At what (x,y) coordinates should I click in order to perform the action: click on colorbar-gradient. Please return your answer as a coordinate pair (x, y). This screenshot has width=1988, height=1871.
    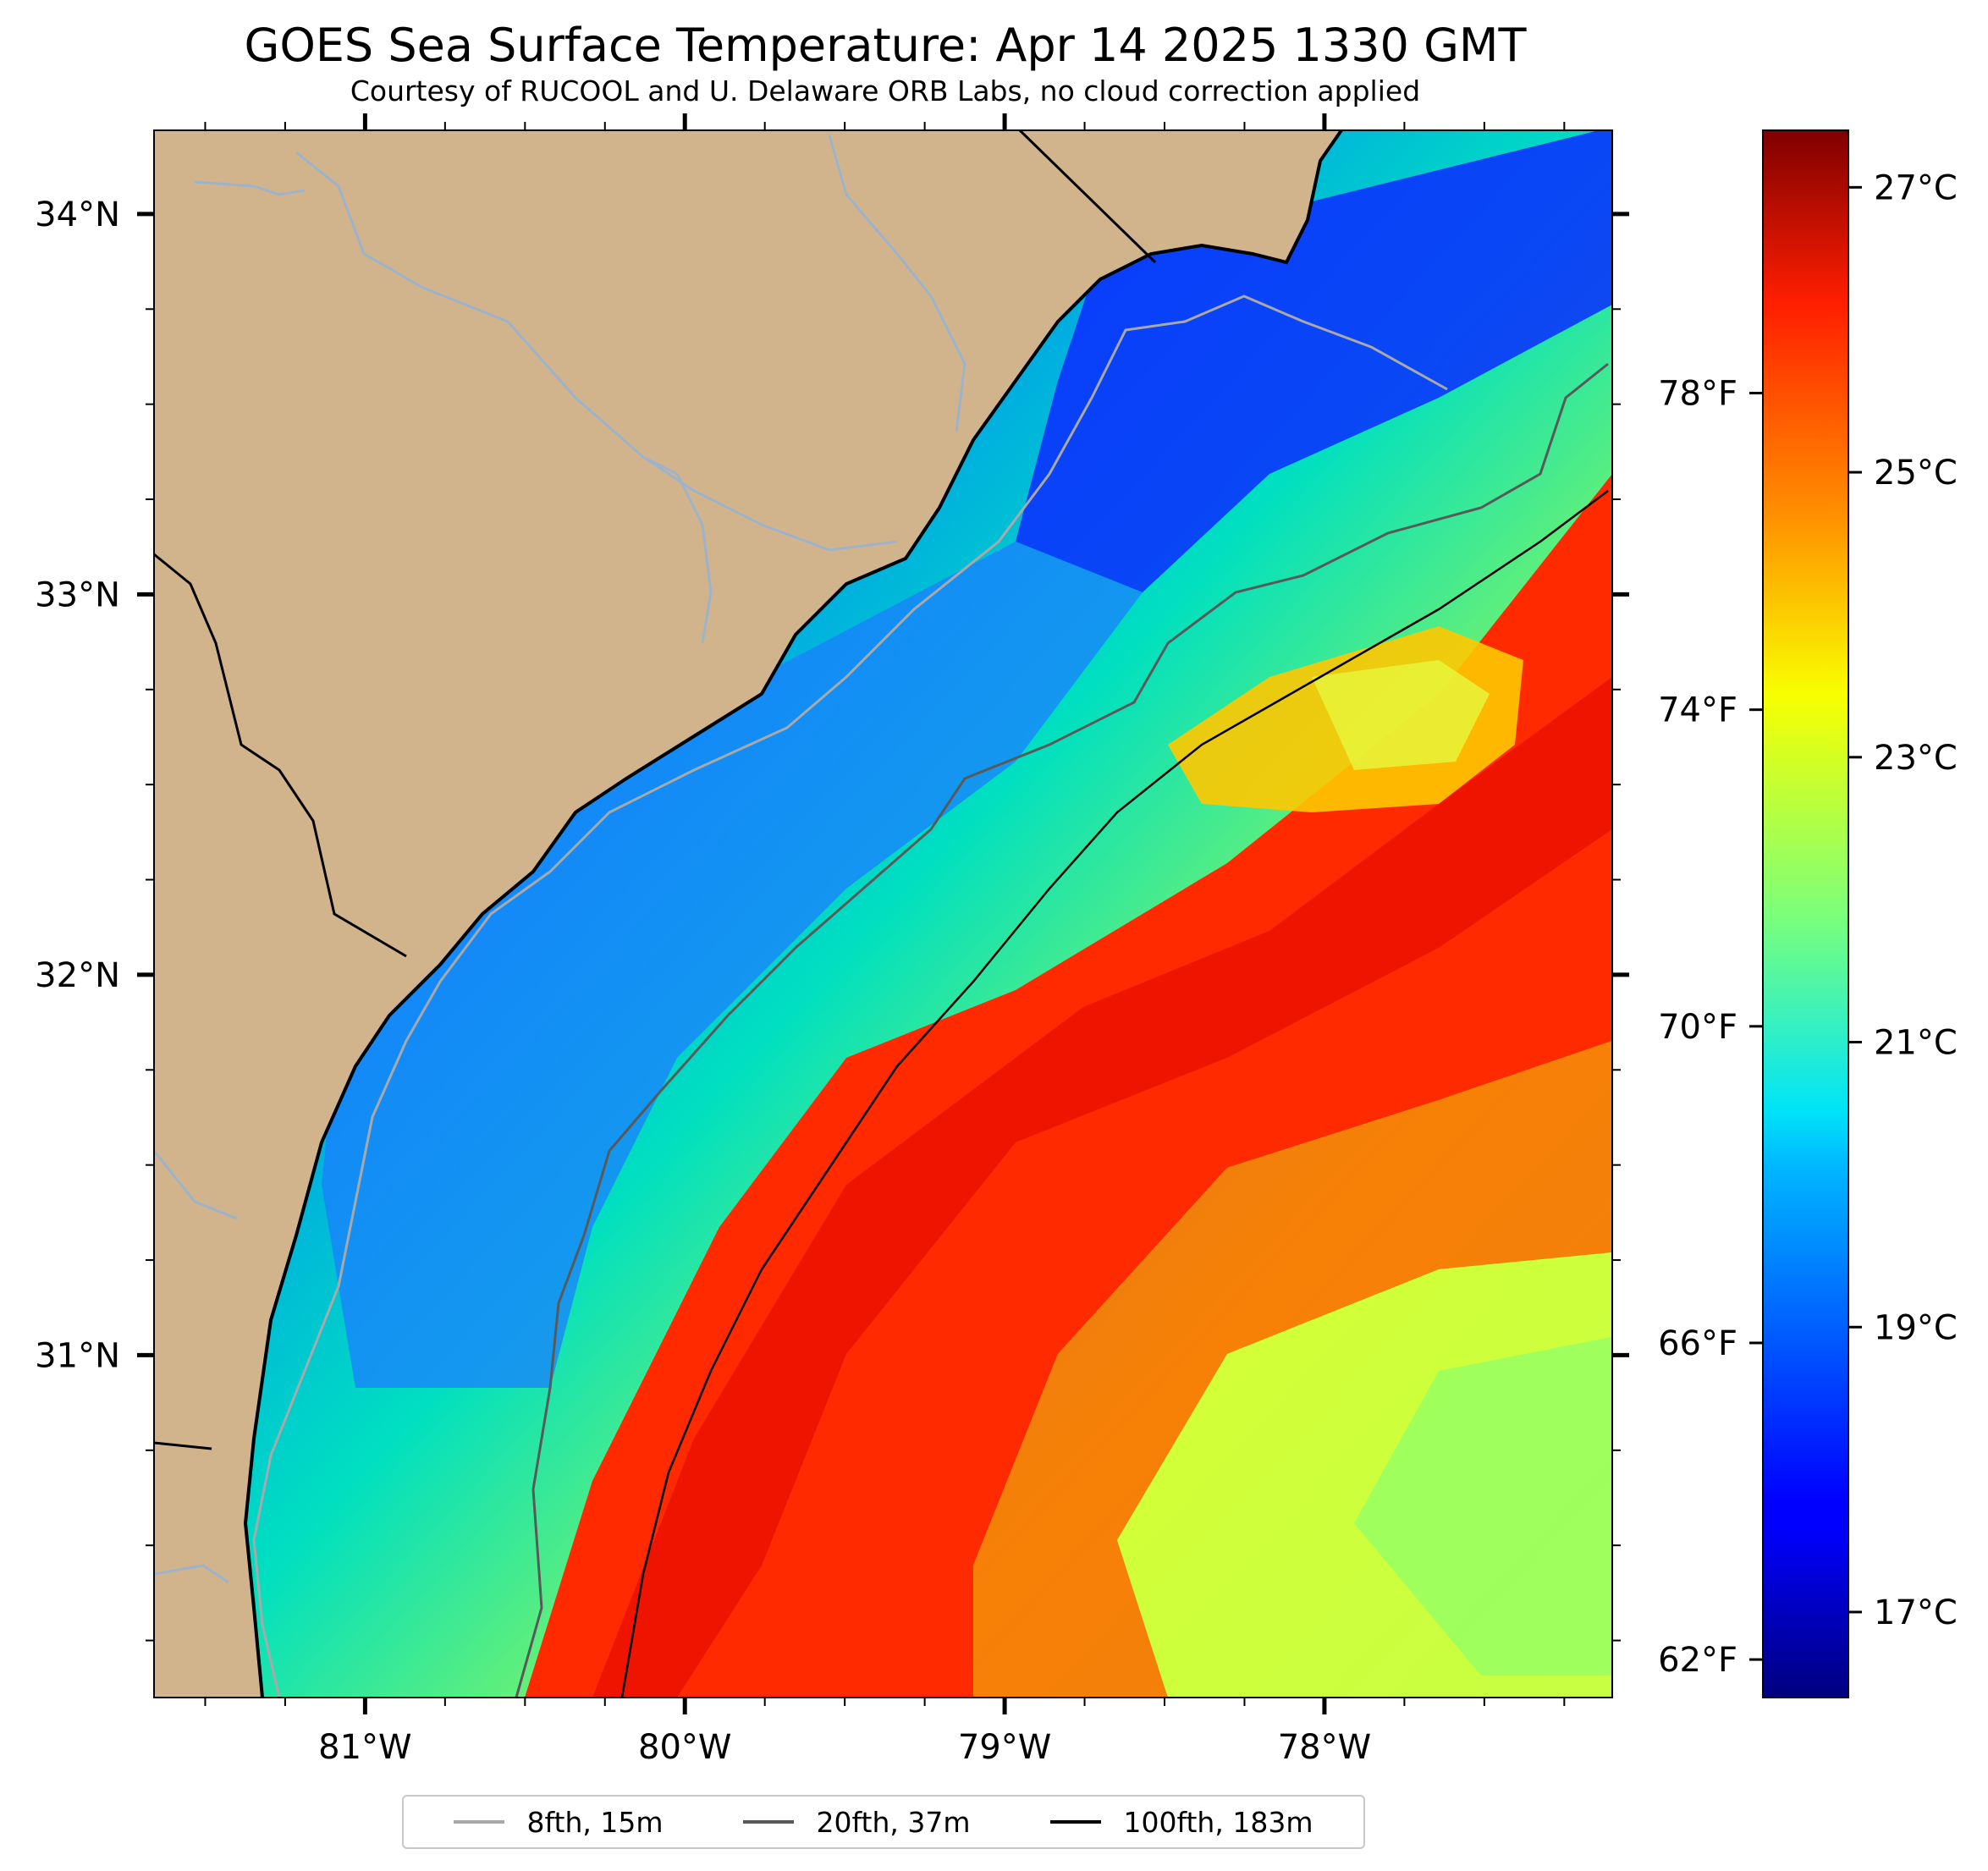
    Looking at the image, I should click on (1805, 914).